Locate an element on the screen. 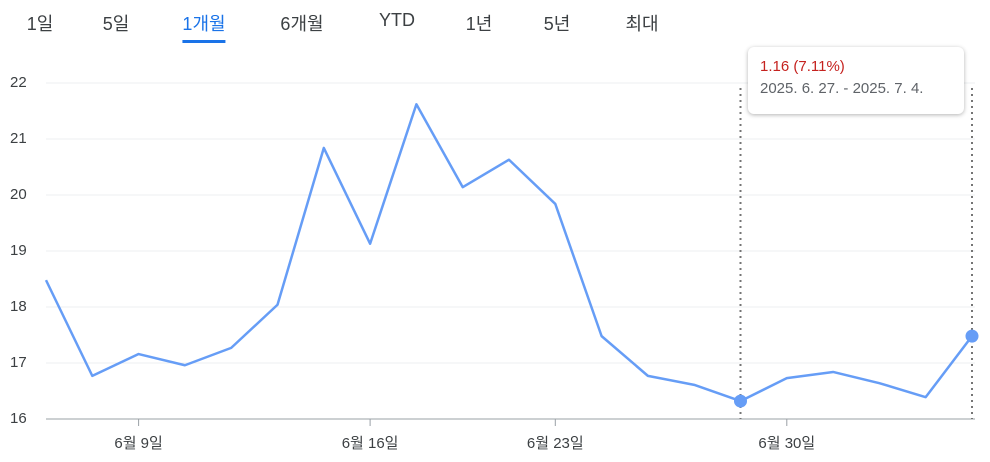  range-tab: 5일 is located at coordinates (116, 24).